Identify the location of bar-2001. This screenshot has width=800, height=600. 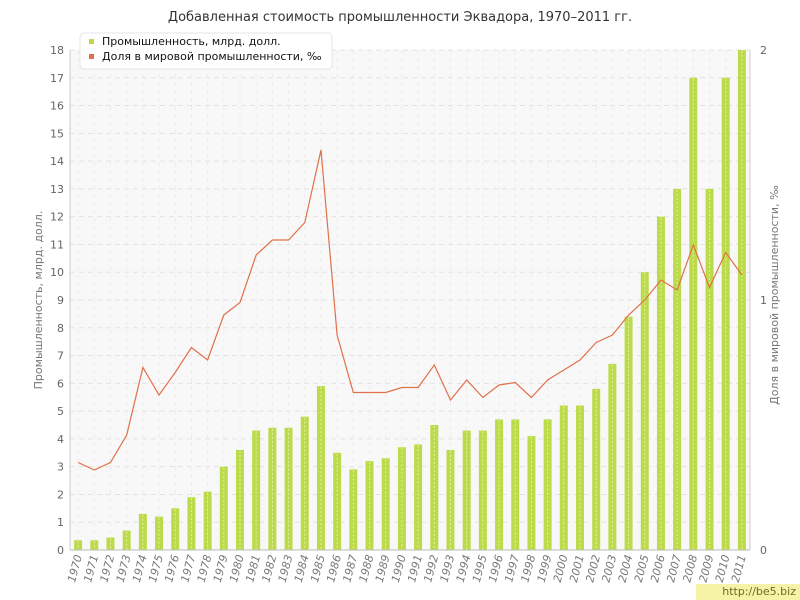
(580, 477).